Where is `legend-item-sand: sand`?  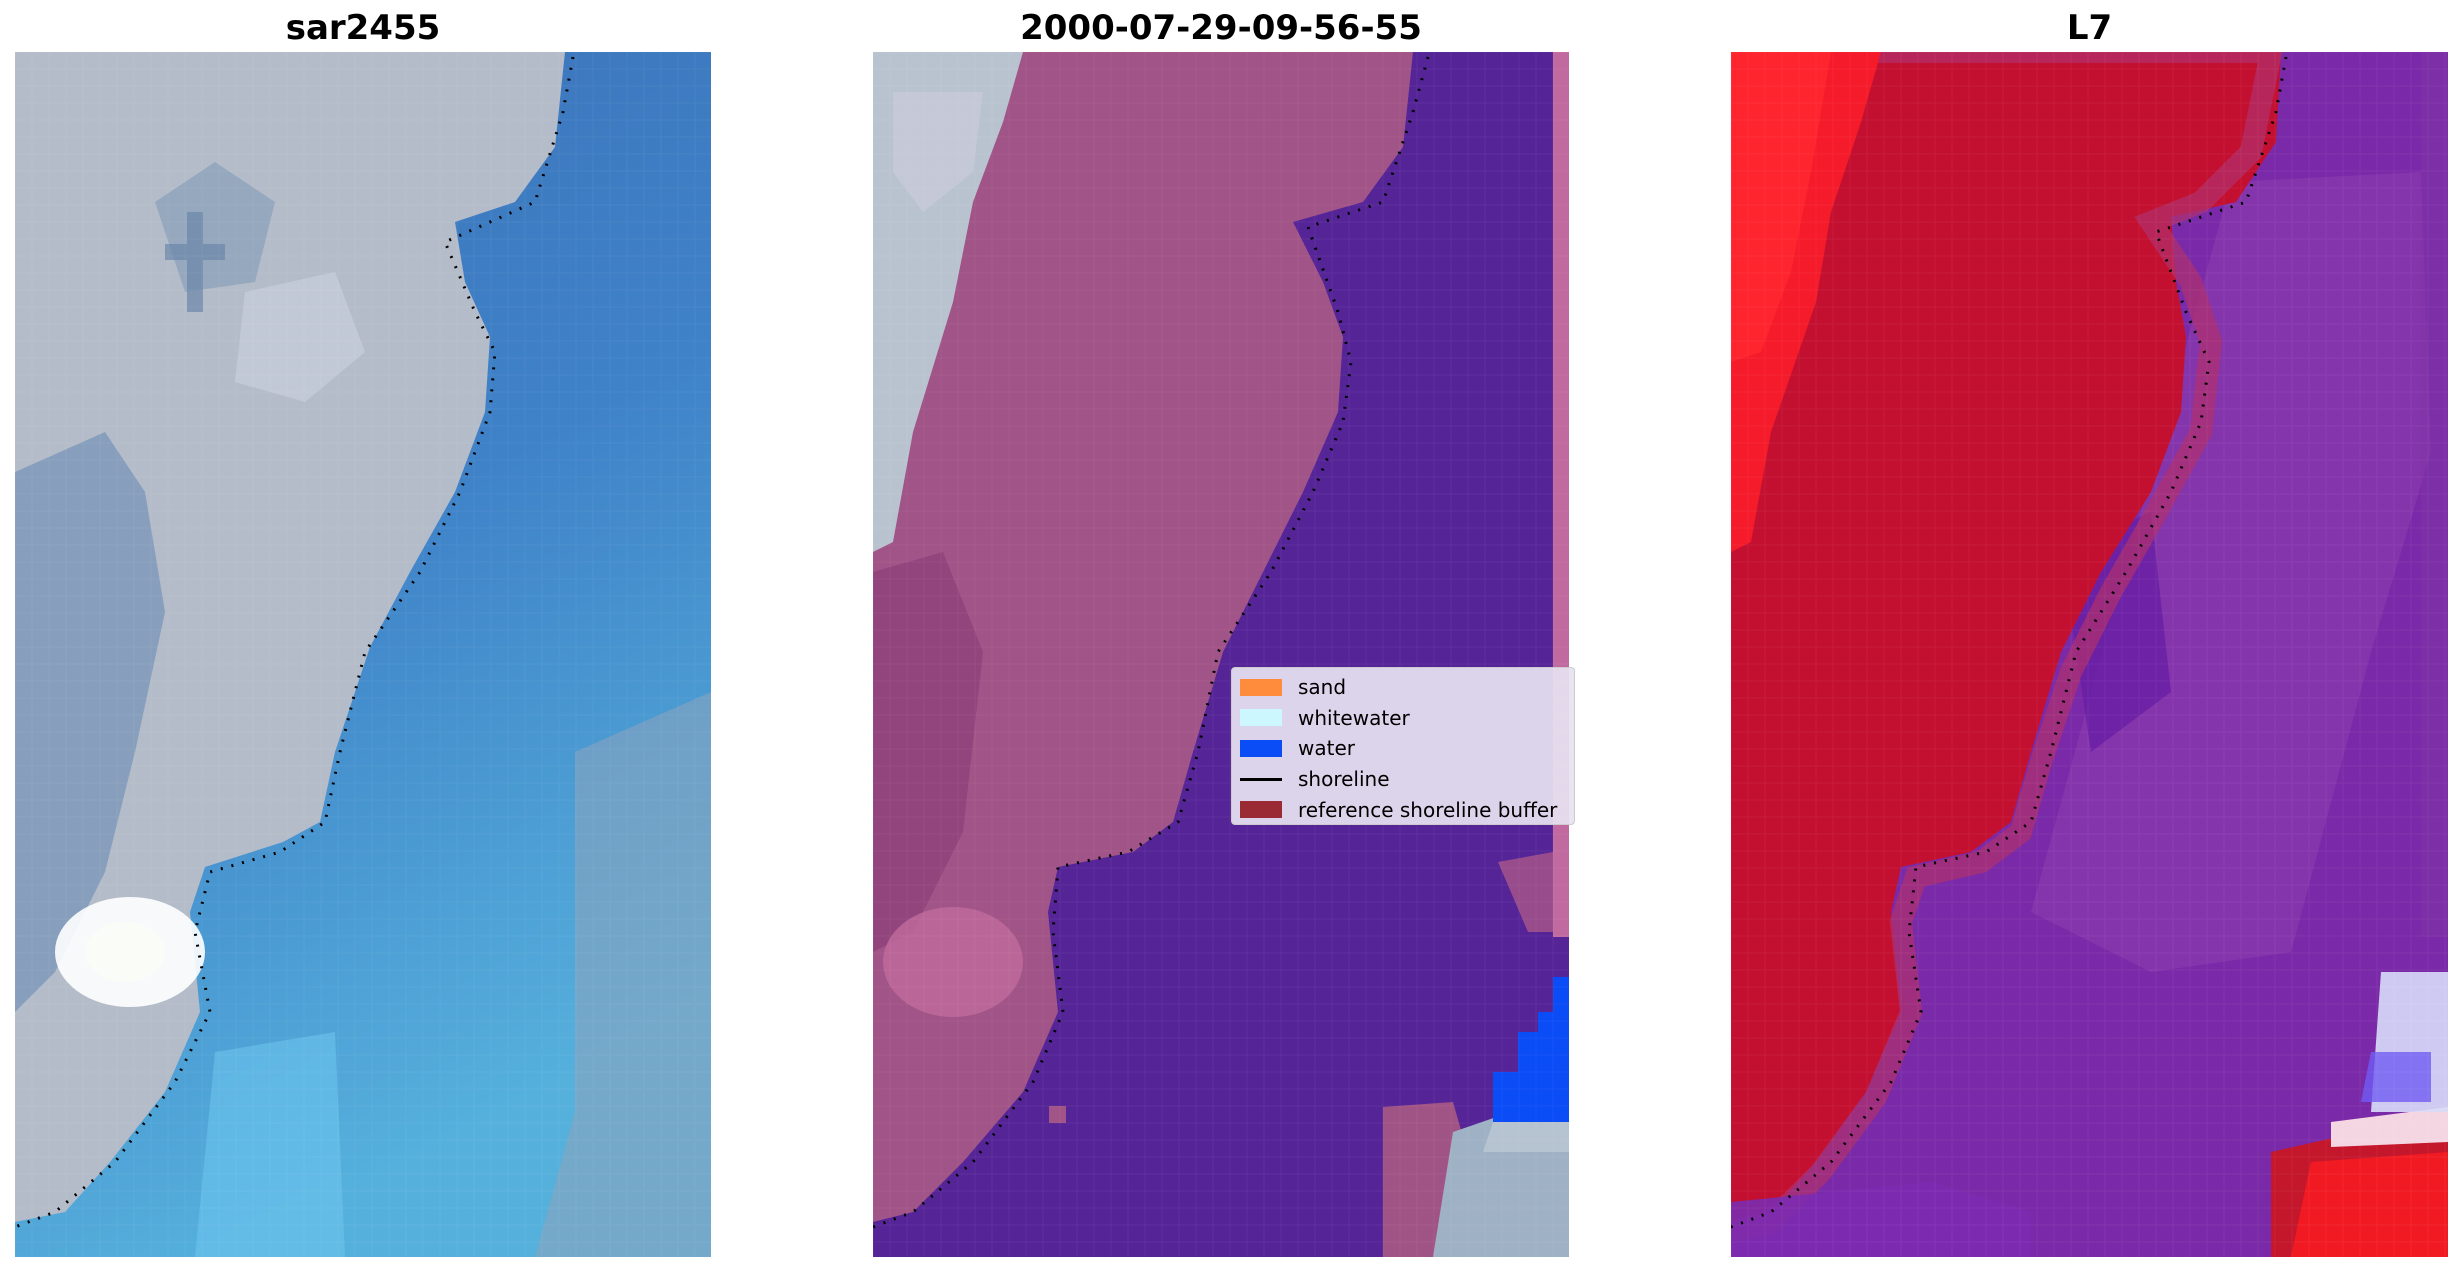
legend-item-sand: sand is located at coordinates (1403, 687).